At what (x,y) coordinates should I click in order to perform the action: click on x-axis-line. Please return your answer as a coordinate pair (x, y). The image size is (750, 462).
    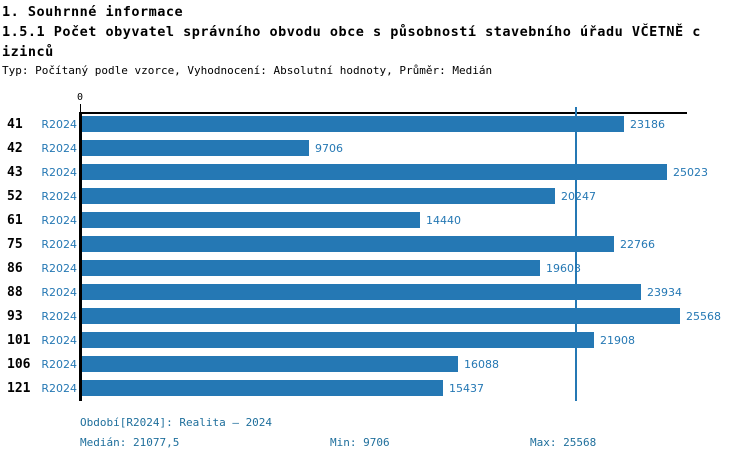
    Looking at the image, I should click on (383, 113).